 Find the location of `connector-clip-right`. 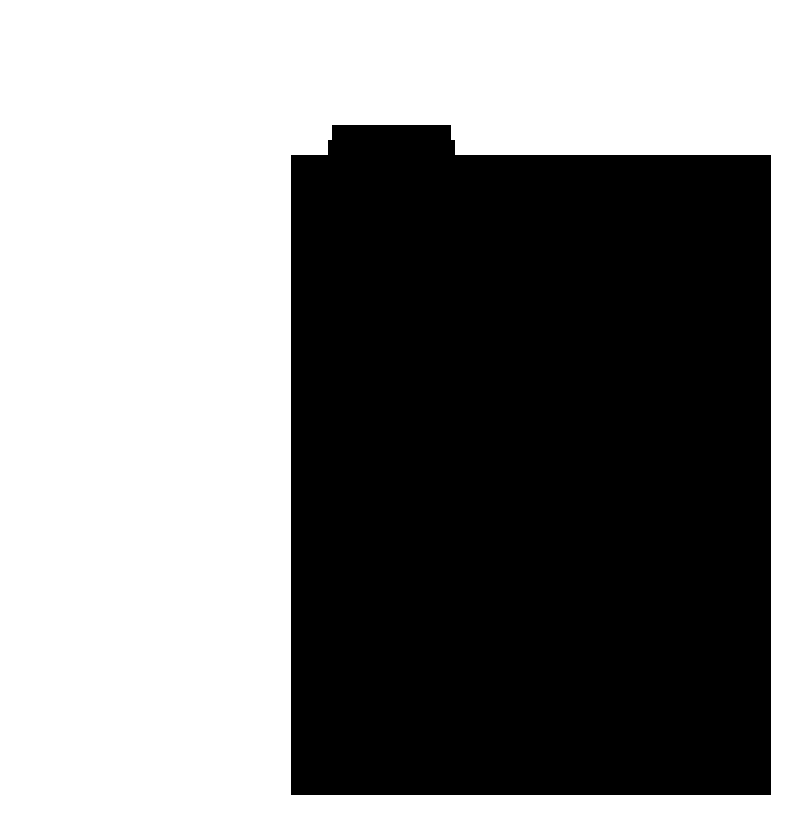

connector-clip-right is located at coordinates (452, 156).